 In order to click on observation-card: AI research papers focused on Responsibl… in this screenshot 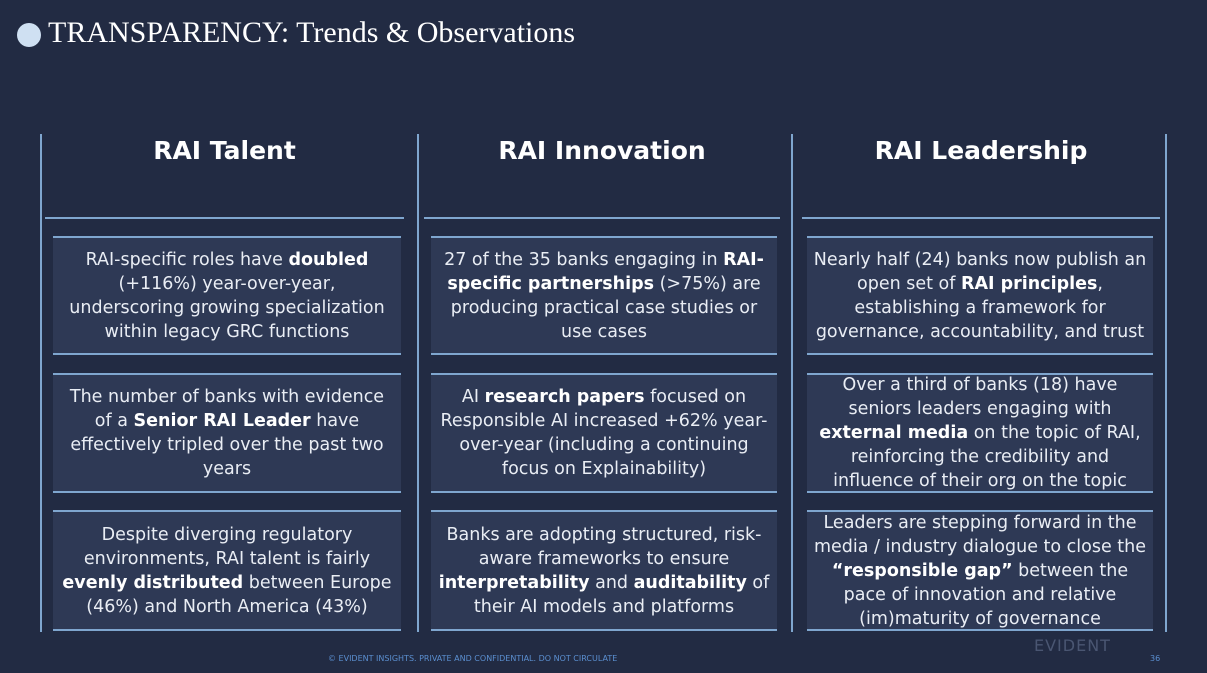, I will do `click(604, 433)`.